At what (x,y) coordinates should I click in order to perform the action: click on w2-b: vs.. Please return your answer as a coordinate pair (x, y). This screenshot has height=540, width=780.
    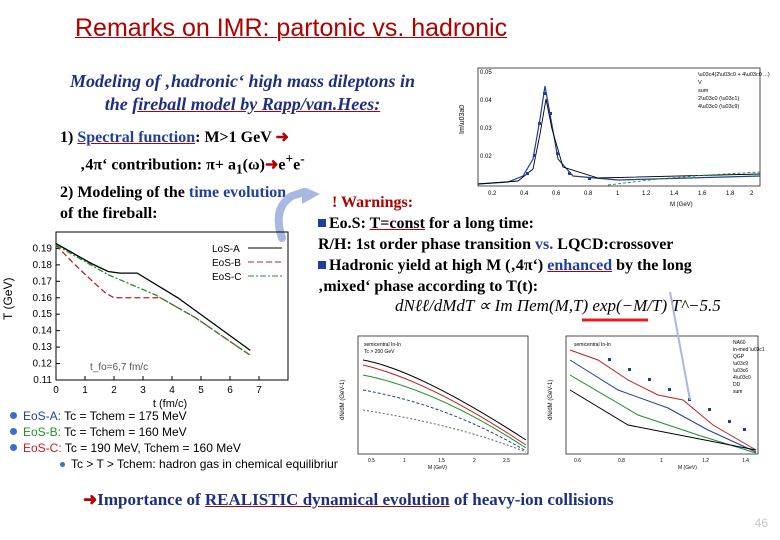
    Looking at the image, I should click on (544, 244).